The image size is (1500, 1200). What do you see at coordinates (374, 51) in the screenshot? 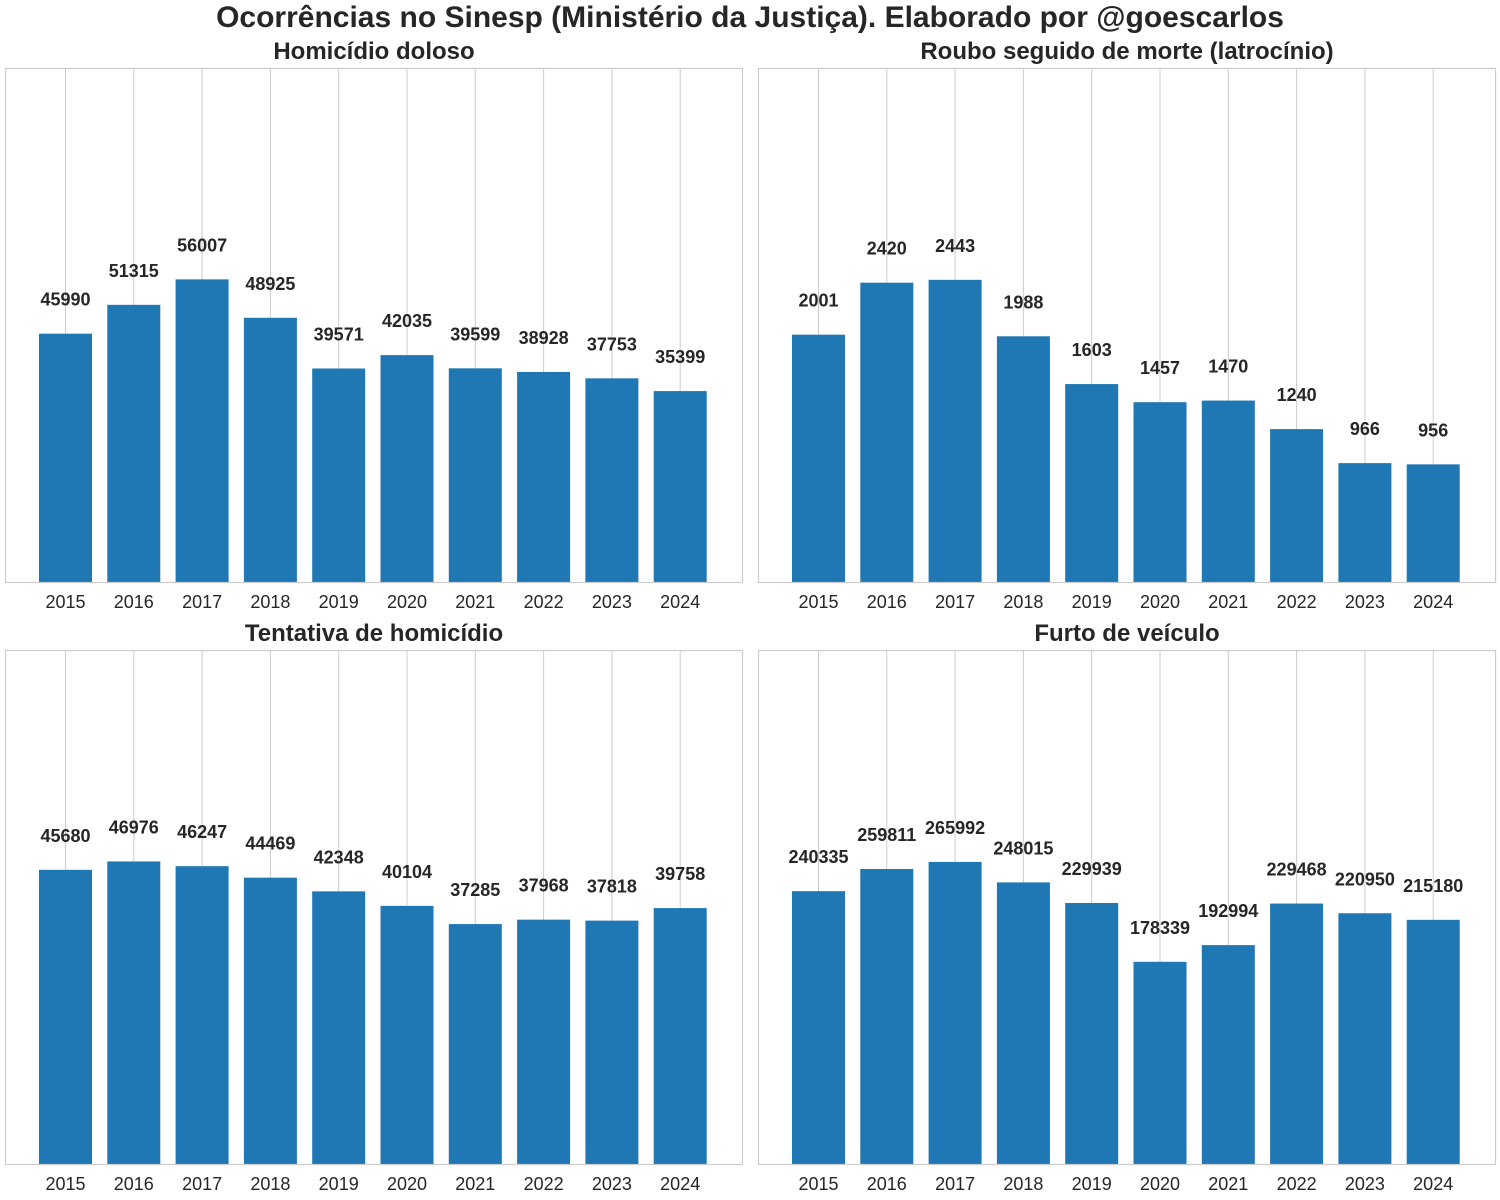
I see `chart-title: Homicídio doloso` at bounding box center [374, 51].